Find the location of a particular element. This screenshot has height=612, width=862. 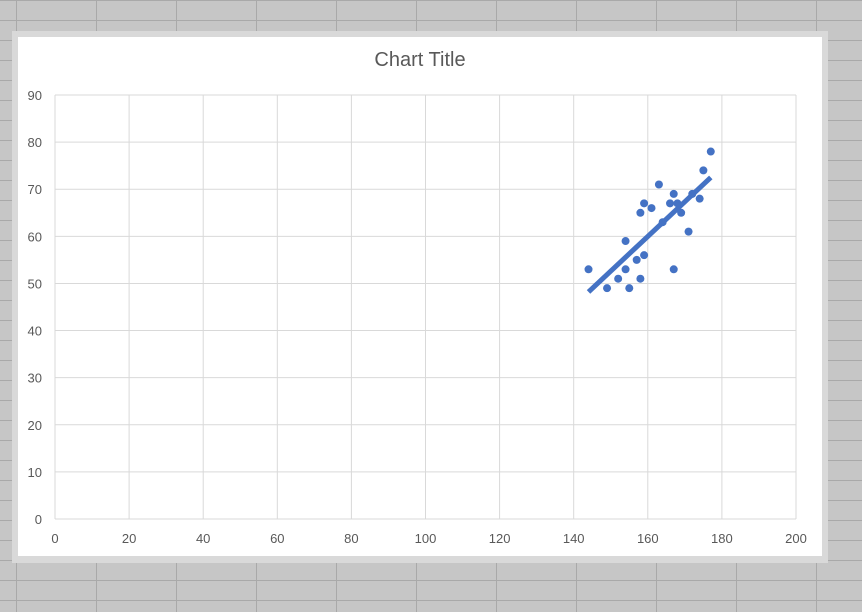

x-tick-label: 100 is located at coordinates (426, 538).